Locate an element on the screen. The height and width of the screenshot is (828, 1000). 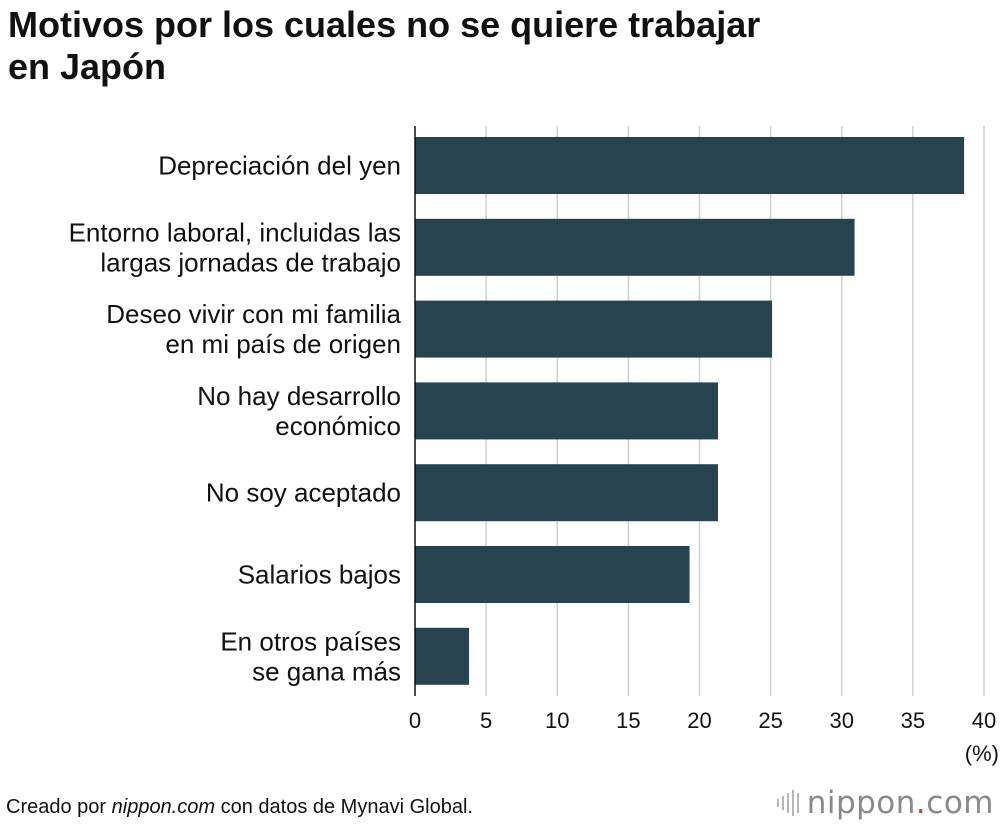
chart-title-line-2: en Japón is located at coordinates (87, 66).